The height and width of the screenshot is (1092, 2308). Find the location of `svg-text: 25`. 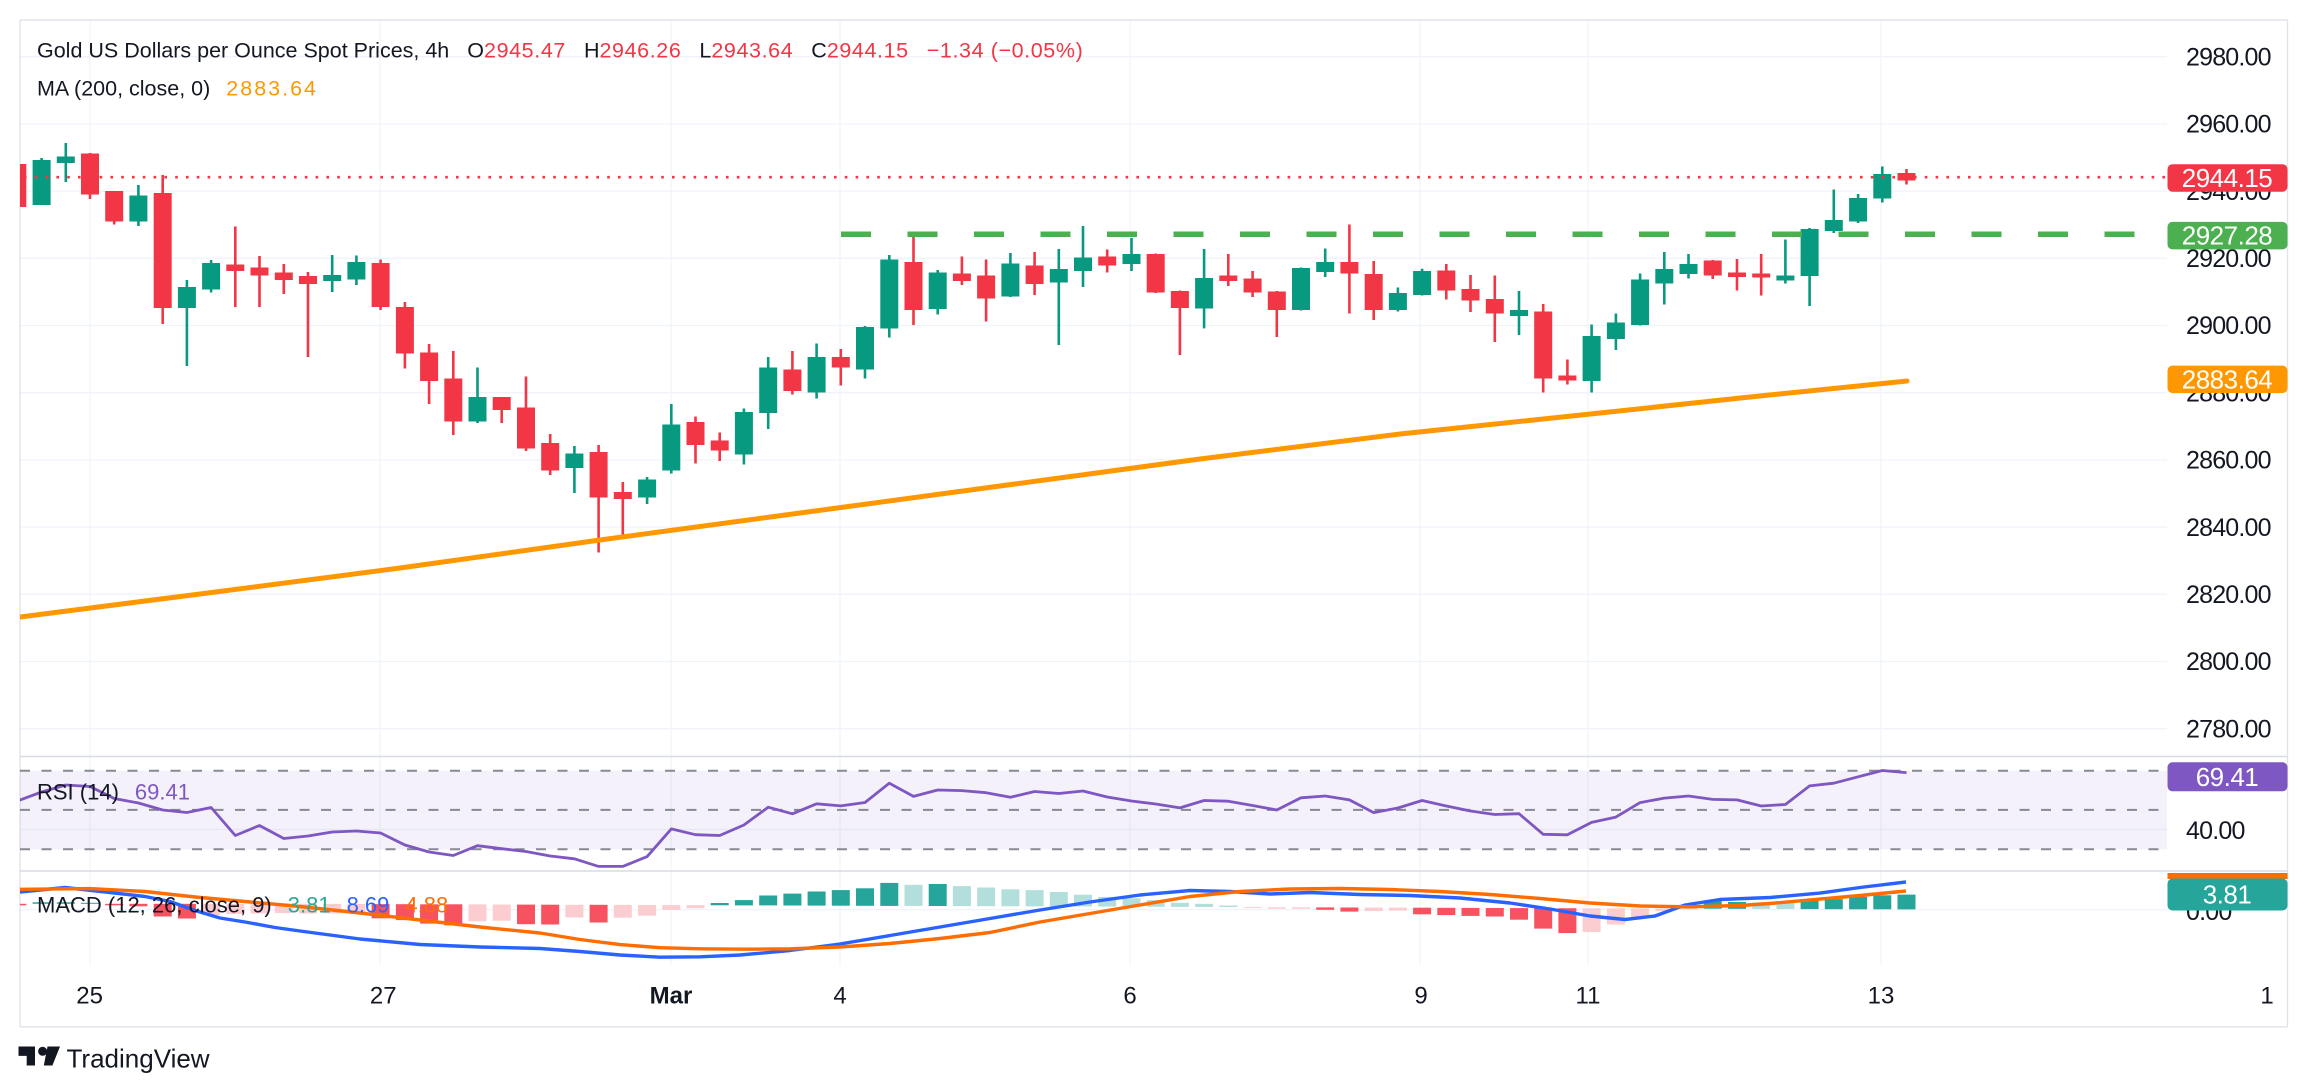

svg-text: 25 is located at coordinates (89, 996).